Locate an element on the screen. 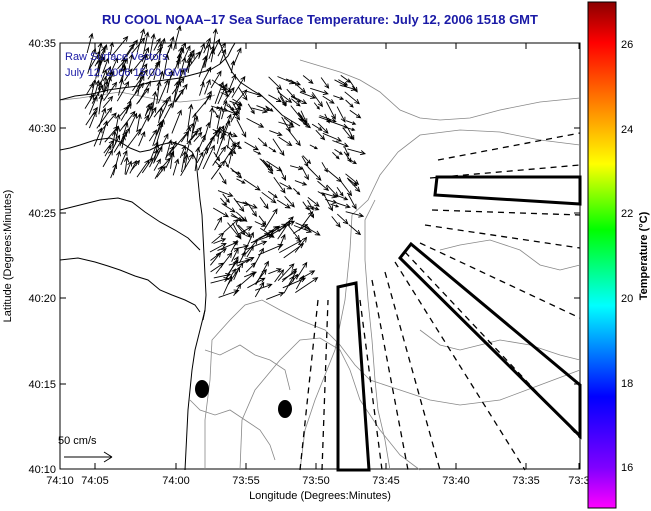  x-tick-label: 73:45 is located at coordinates (386, 481).